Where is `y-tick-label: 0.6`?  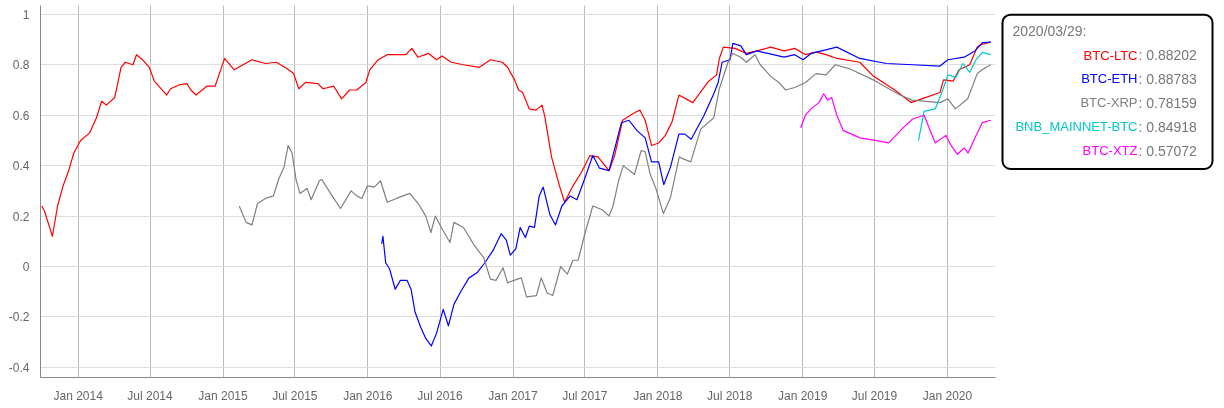 y-tick-label: 0.6 is located at coordinates (21, 115).